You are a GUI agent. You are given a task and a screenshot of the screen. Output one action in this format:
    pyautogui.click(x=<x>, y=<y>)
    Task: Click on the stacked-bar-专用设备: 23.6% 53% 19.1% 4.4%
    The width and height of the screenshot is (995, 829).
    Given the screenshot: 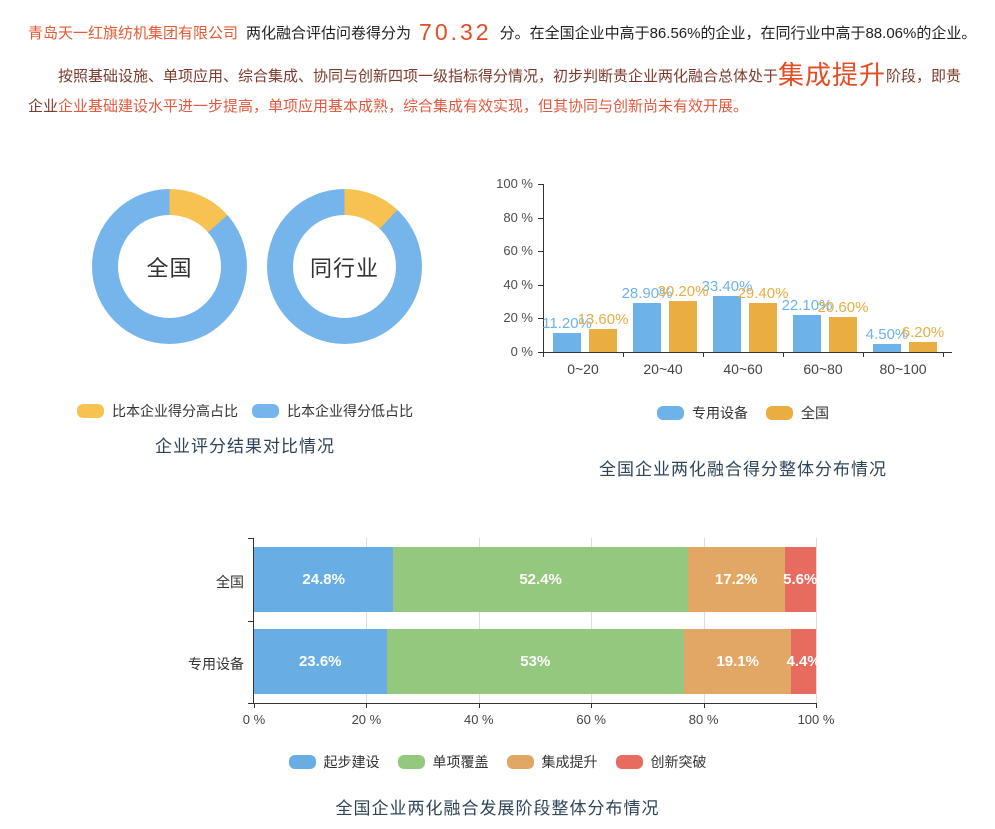 What is the action you would take?
    pyautogui.click(x=537, y=661)
    